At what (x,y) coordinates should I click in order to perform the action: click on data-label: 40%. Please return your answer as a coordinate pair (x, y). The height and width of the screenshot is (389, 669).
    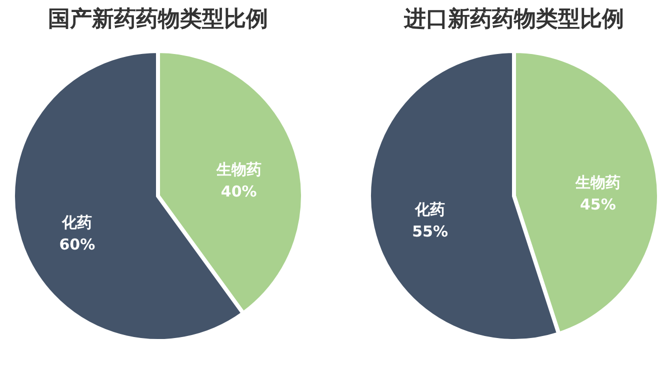
    Looking at the image, I should click on (238, 191).